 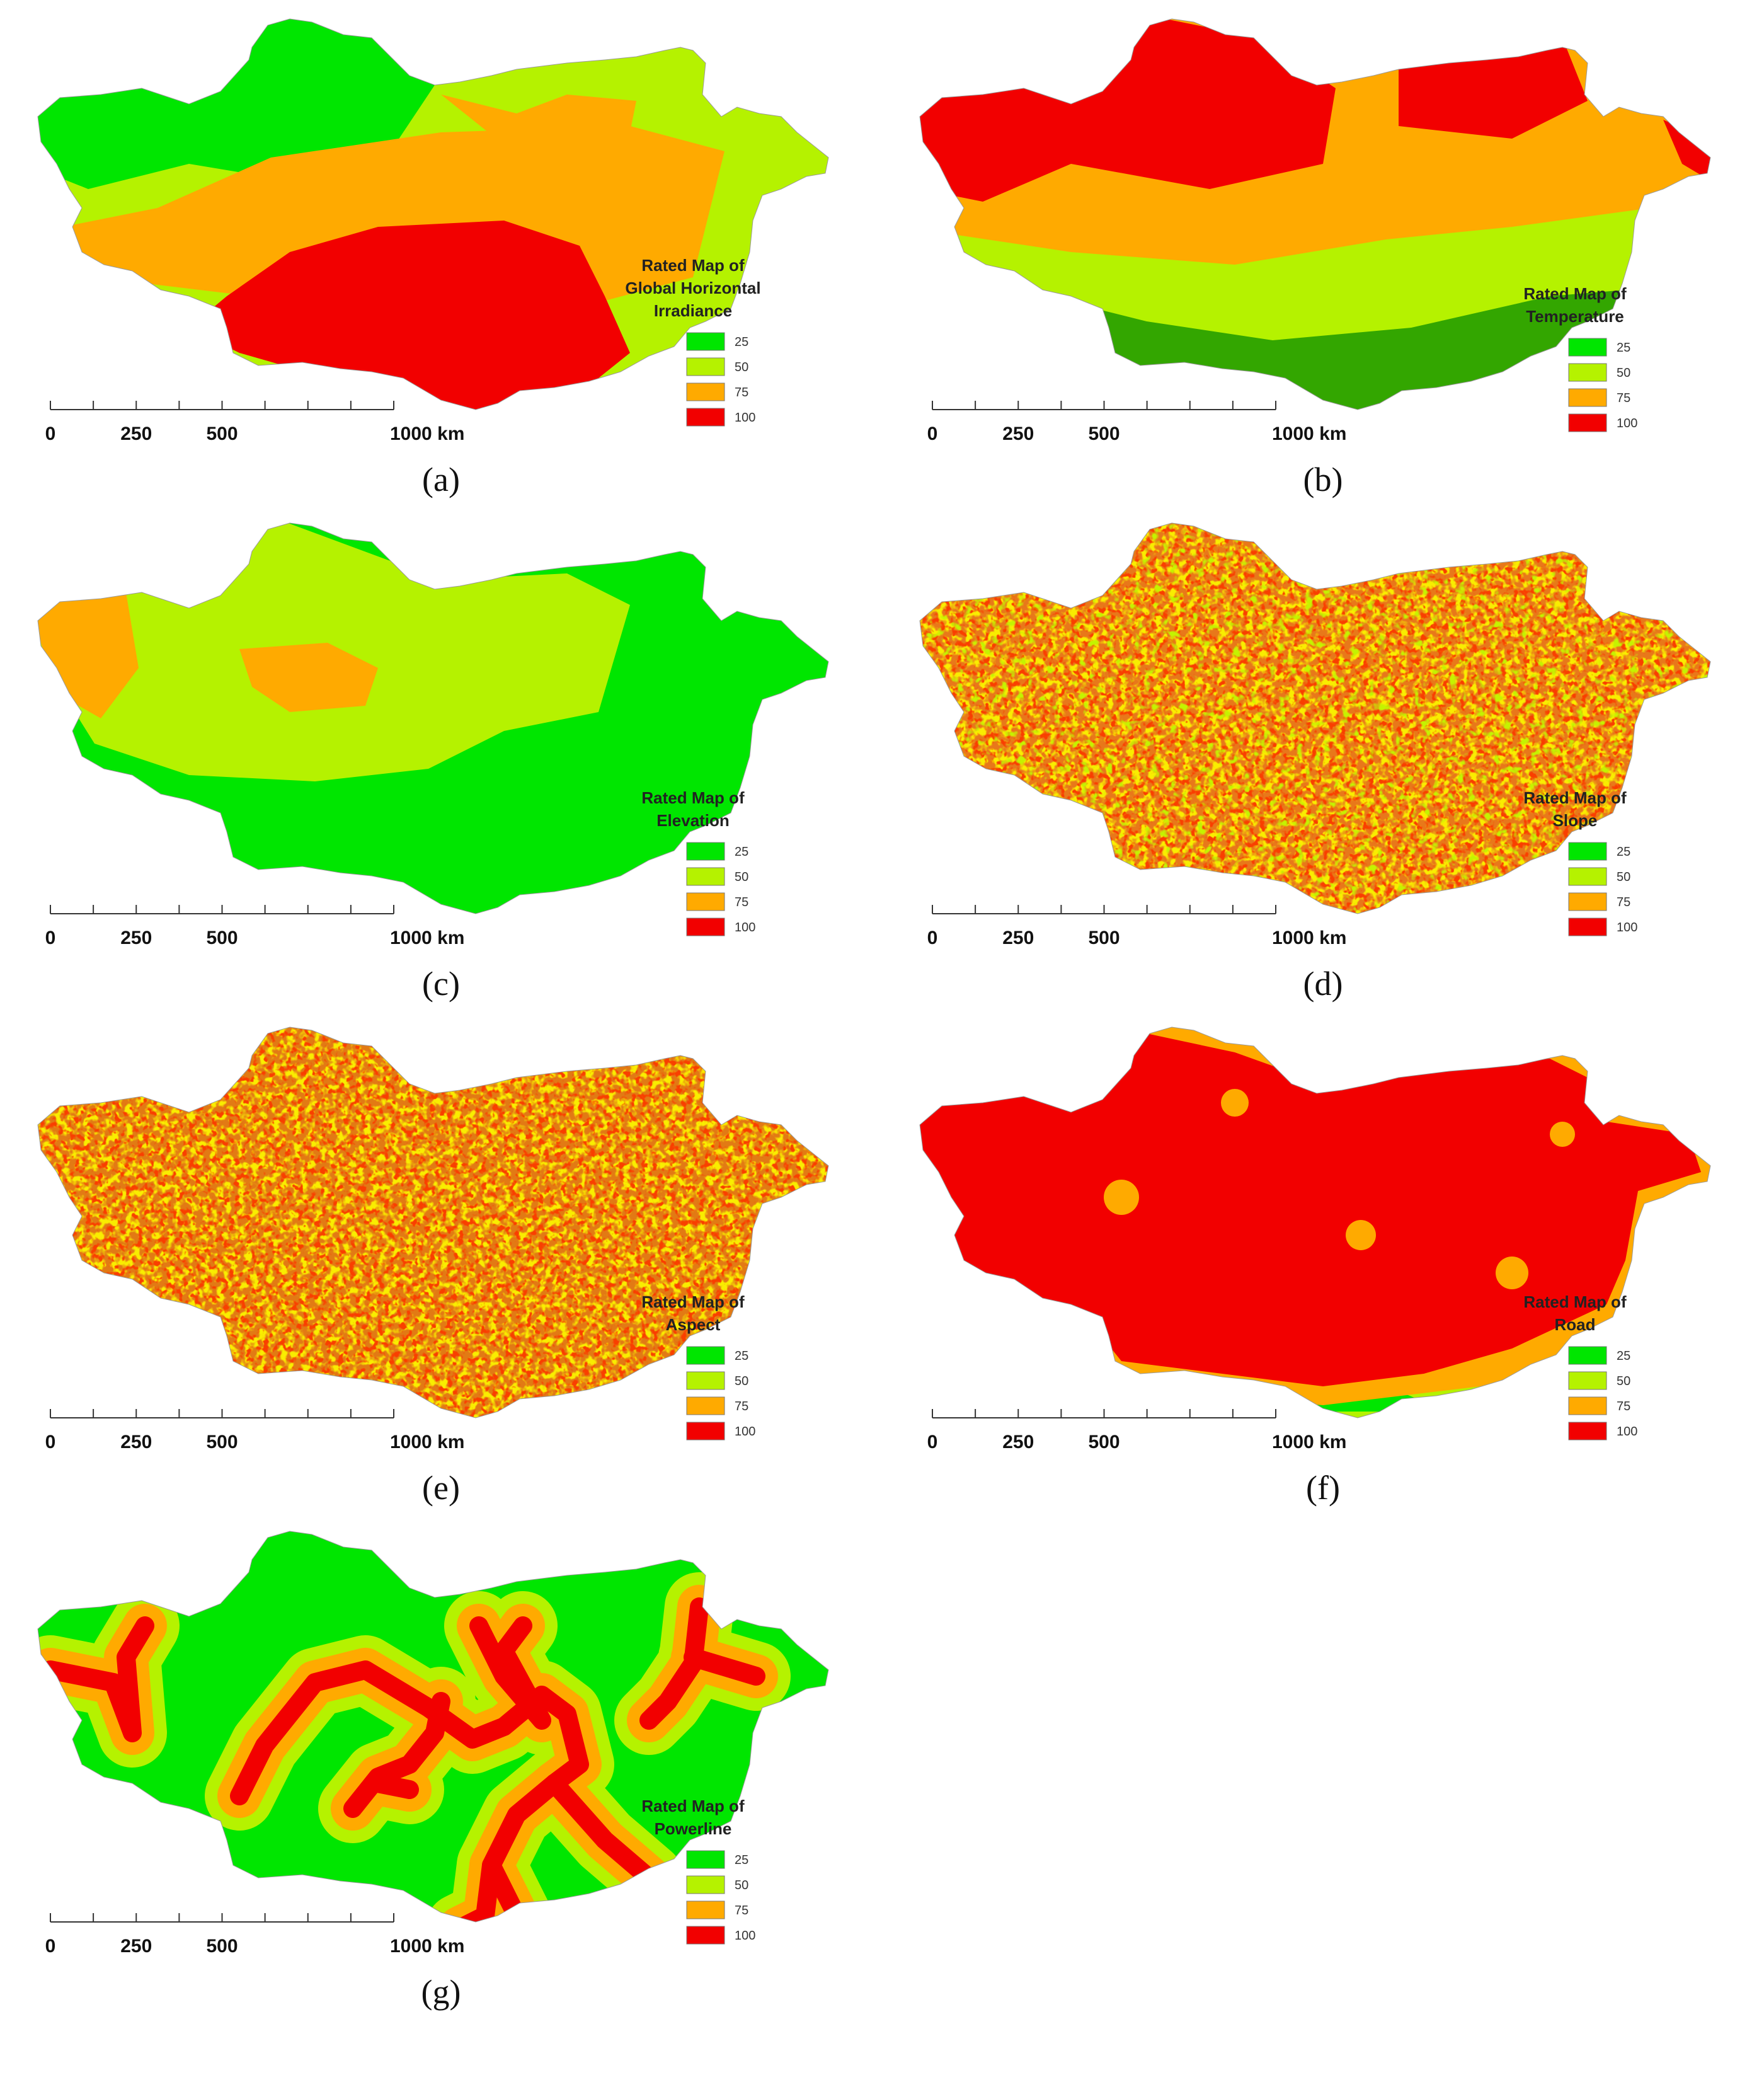 What do you see at coordinates (254, 926) in the screenshot?
I see `scale-bar-c: 0 250 500 1000 km` at bounding box center [254, 926].